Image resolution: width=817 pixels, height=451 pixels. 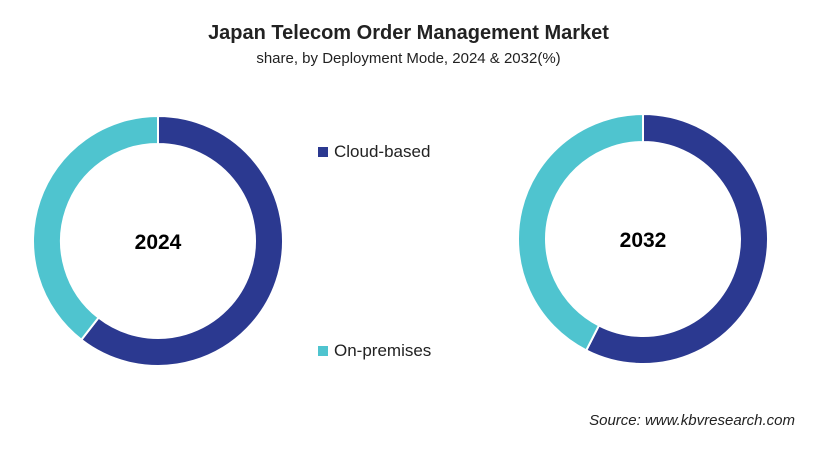 I want to click on legend-swatch-on-premises, so click(x=323, y=351).